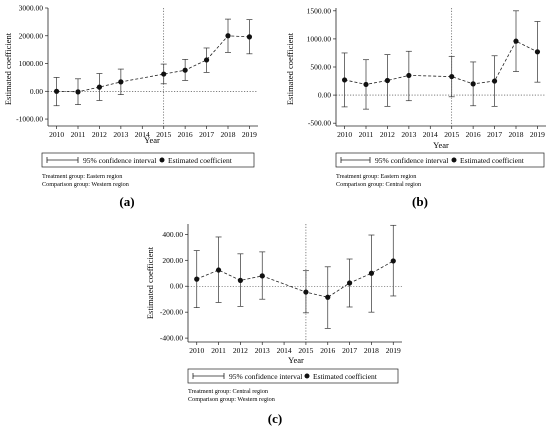  I want to click on panel-b-xtick-label: 2014, so click(430, 134).